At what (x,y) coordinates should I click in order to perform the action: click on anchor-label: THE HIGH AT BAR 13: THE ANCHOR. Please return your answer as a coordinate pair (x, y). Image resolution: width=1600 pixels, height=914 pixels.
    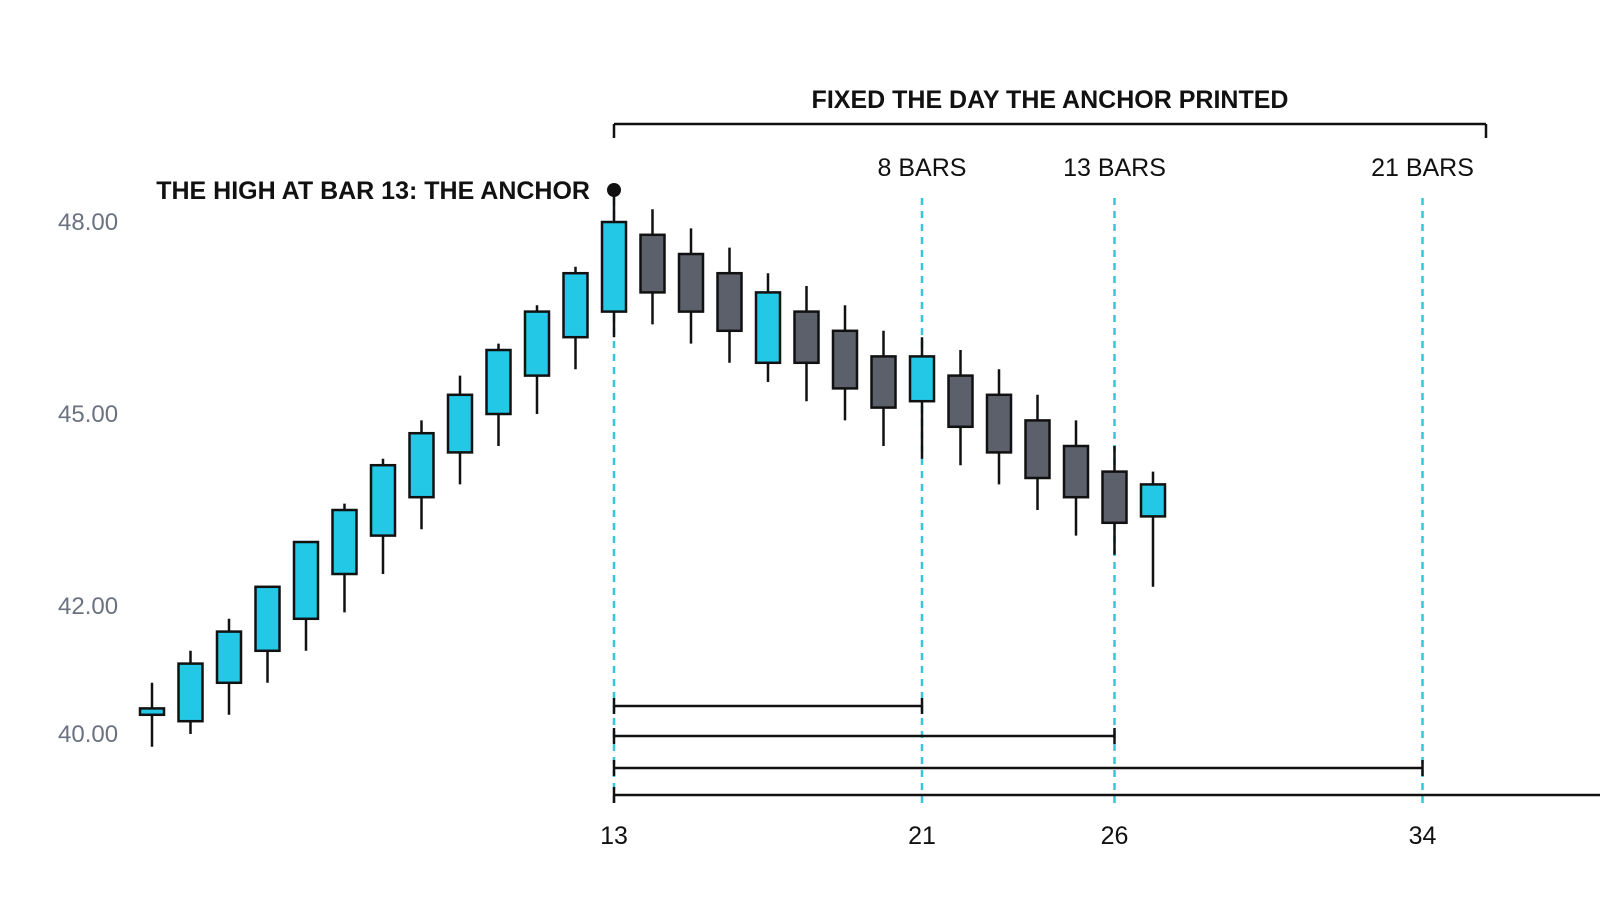
    Looking at the image, I should click on (373, 191).